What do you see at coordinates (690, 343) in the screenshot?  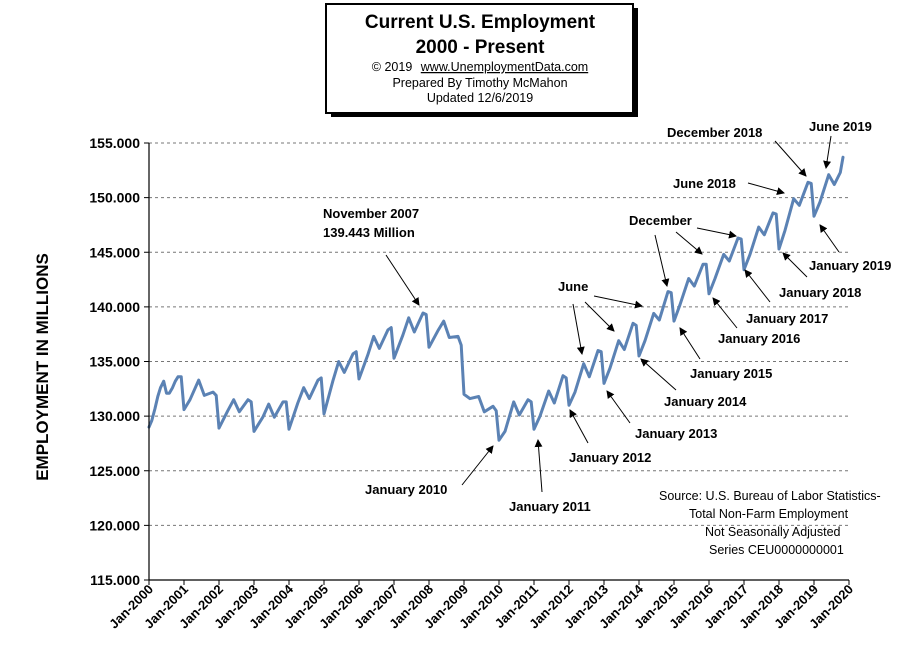 I see `annotation-january-2015-arrow` at bounding box center [690, 343].